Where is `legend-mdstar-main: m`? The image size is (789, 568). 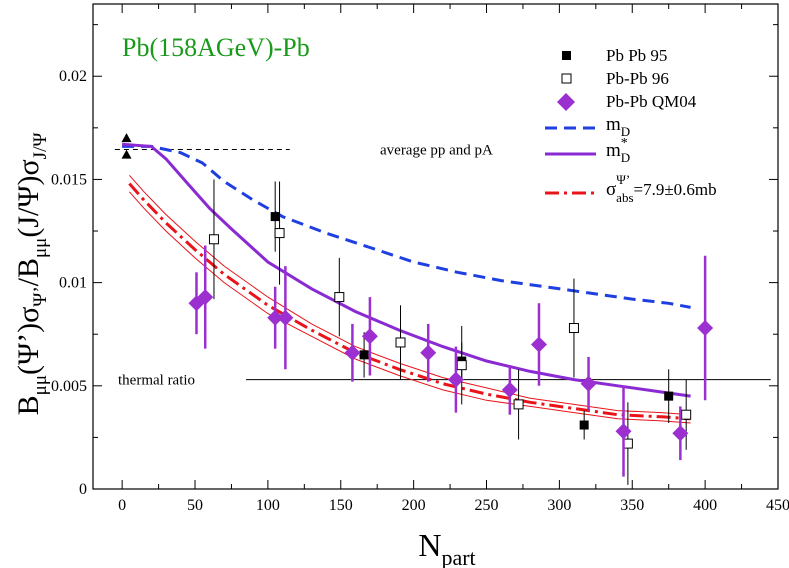 legend-mdstar-main: m is located at coordinates (613, 150).